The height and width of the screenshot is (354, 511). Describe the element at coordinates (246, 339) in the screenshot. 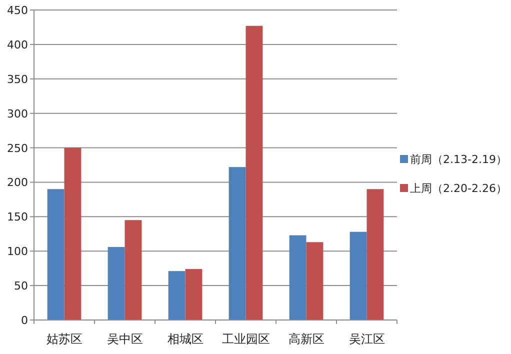

I see `x-tick-label: 工业园区` at that location.